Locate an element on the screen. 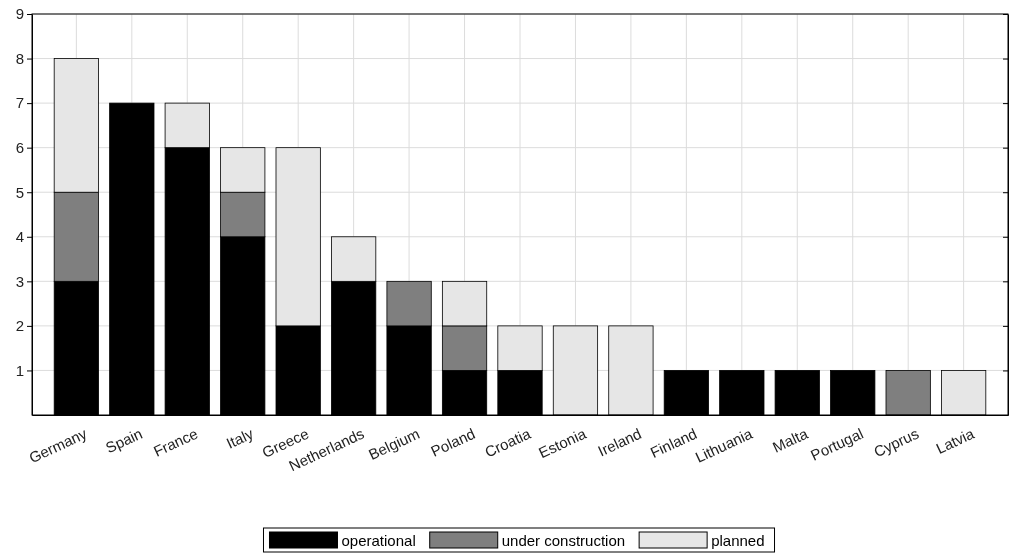  x-tick-label: Cyprus is located at coordinates (896, 442).